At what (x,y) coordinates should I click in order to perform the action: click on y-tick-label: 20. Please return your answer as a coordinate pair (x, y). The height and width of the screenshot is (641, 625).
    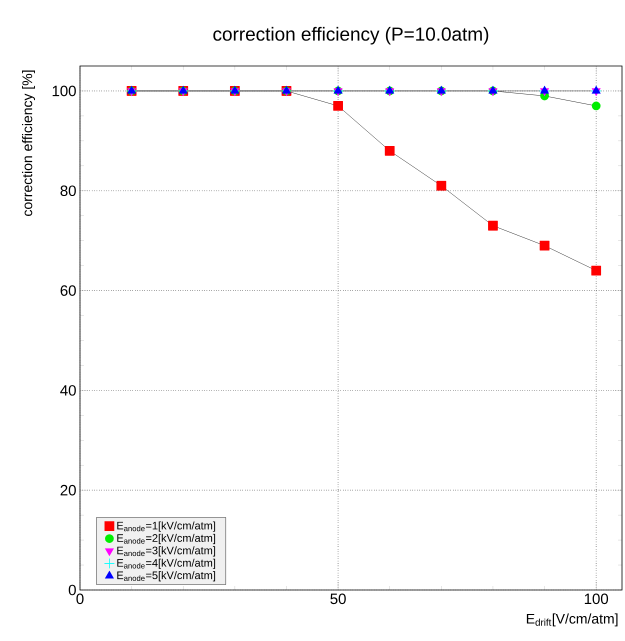
    Looking at the image, I should click on (68, 490).